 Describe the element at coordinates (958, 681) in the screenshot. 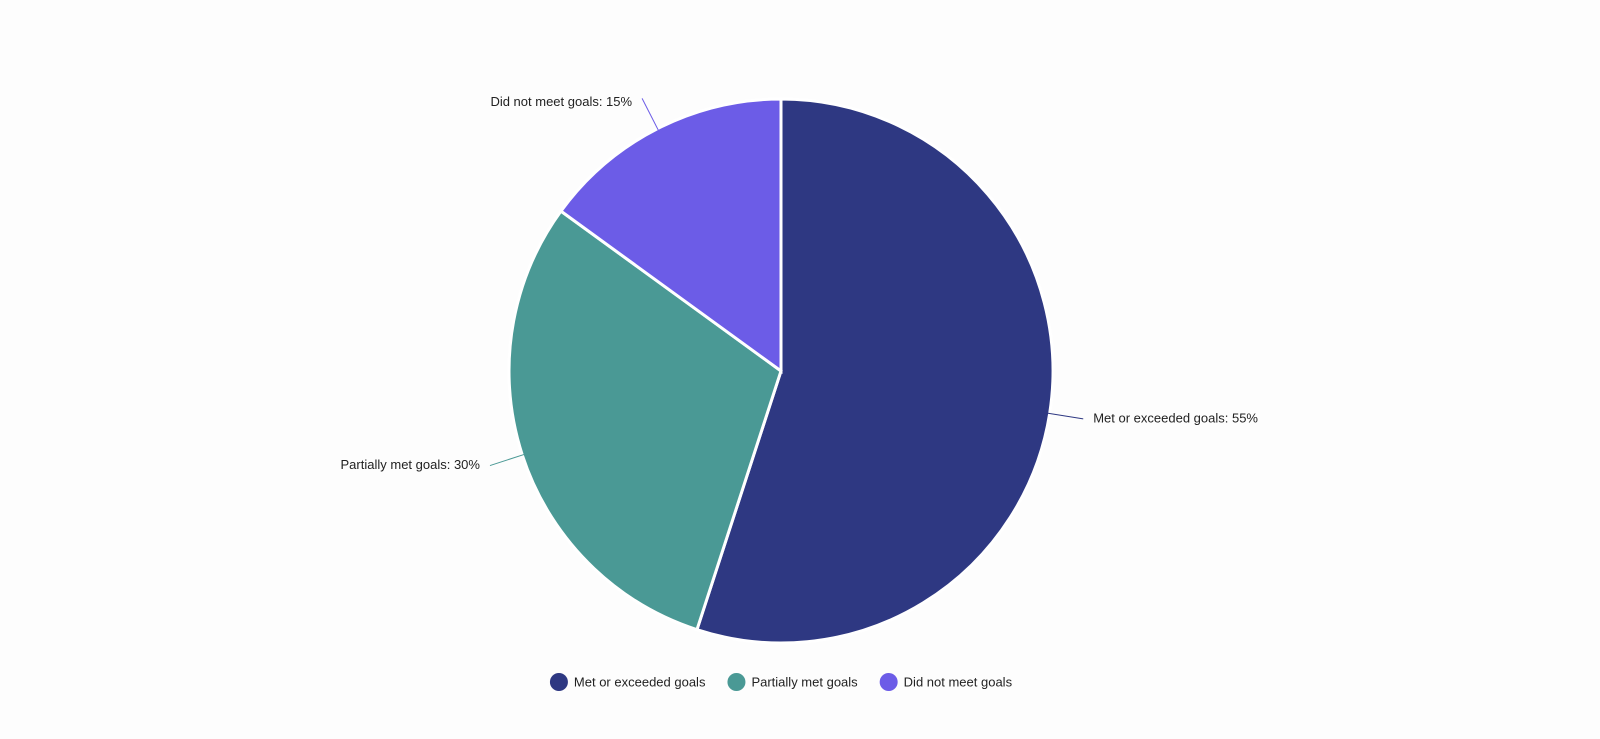

I see `legend-label: Did not meet goals` at that location.